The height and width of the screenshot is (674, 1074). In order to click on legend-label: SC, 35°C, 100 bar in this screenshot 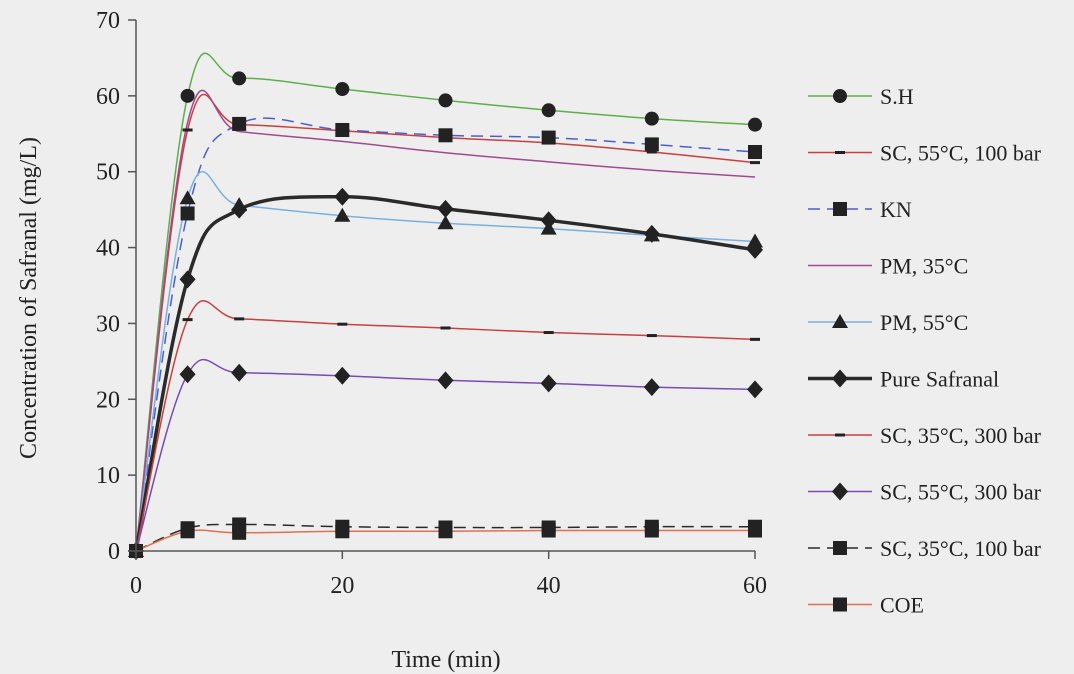, I will do `click(961, 548)`.